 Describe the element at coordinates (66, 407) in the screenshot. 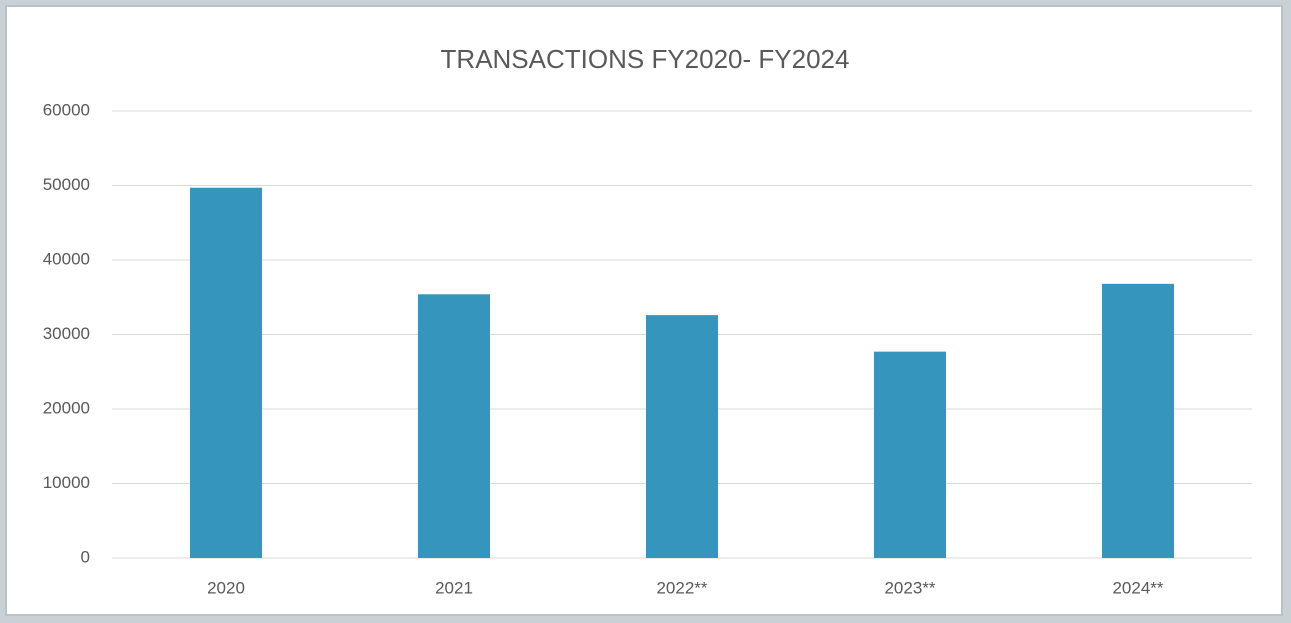

I see `y-tick-label: 20000` at that location.